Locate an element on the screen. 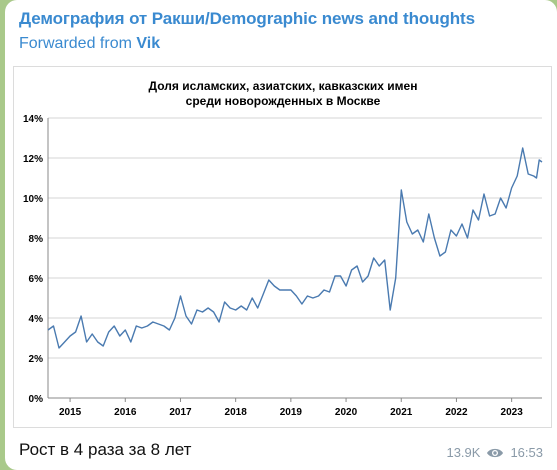 The width and height of the screenshot is (557, 470). eye-icon is located at coordinates (495, 452).